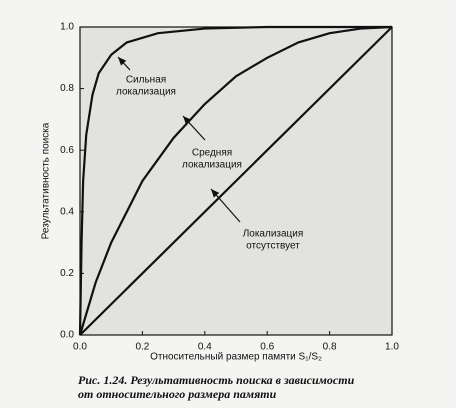 The width and height of the screenshot is (456, 408). What do you see at coordinates (330, 347) in the screenshot?
I see `x-tick-label: 0.8` at bounding box center [330, 347].